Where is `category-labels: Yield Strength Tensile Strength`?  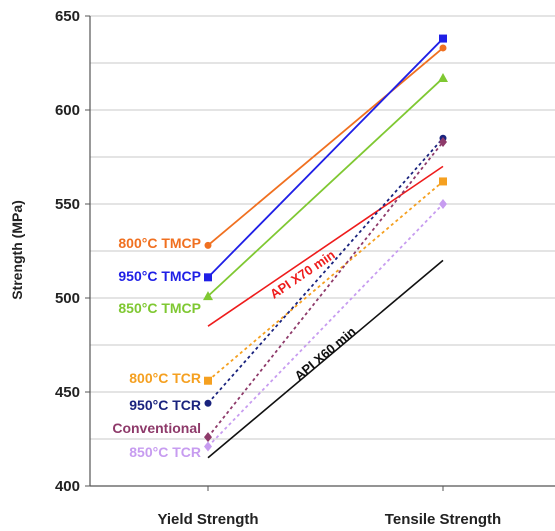 category-labels: Yield Strength Tensile Strength is located at coordinates (329, 519).